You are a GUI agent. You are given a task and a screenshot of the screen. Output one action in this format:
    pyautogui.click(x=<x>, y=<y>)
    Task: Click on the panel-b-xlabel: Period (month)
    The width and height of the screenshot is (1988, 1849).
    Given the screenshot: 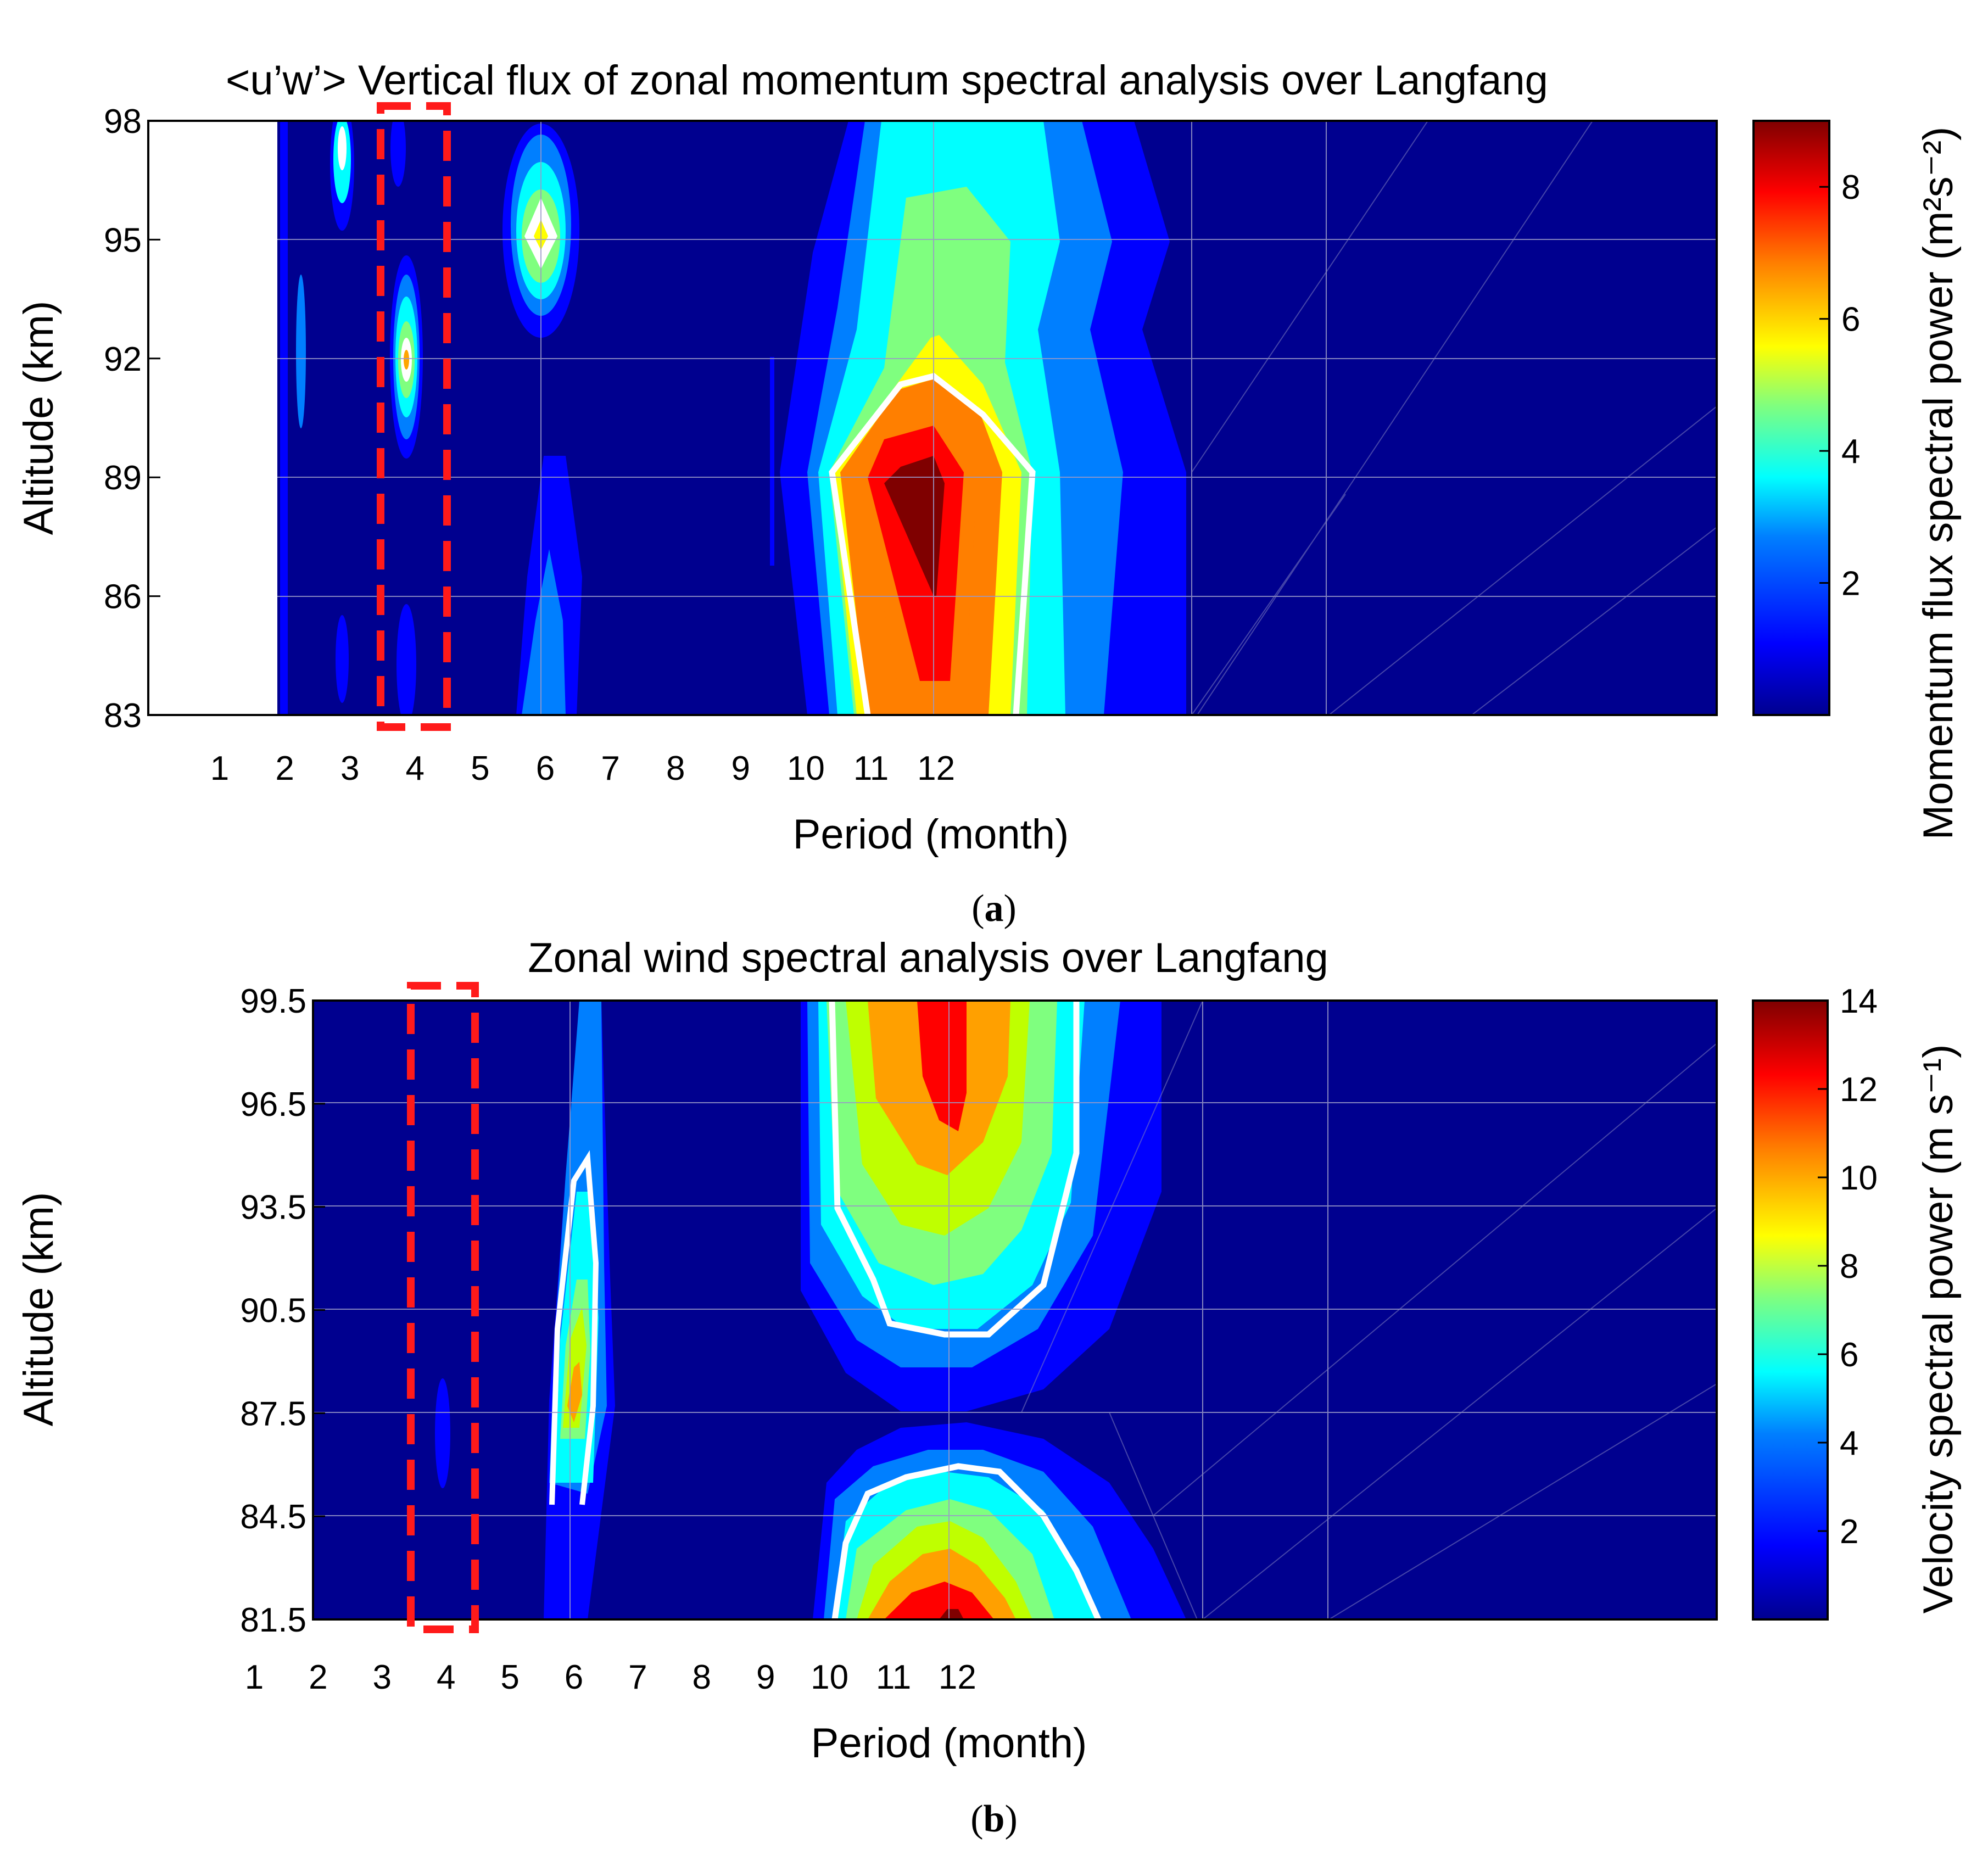 What is the action you would take?
    pyautogui.click(x=949, y=1744)
    